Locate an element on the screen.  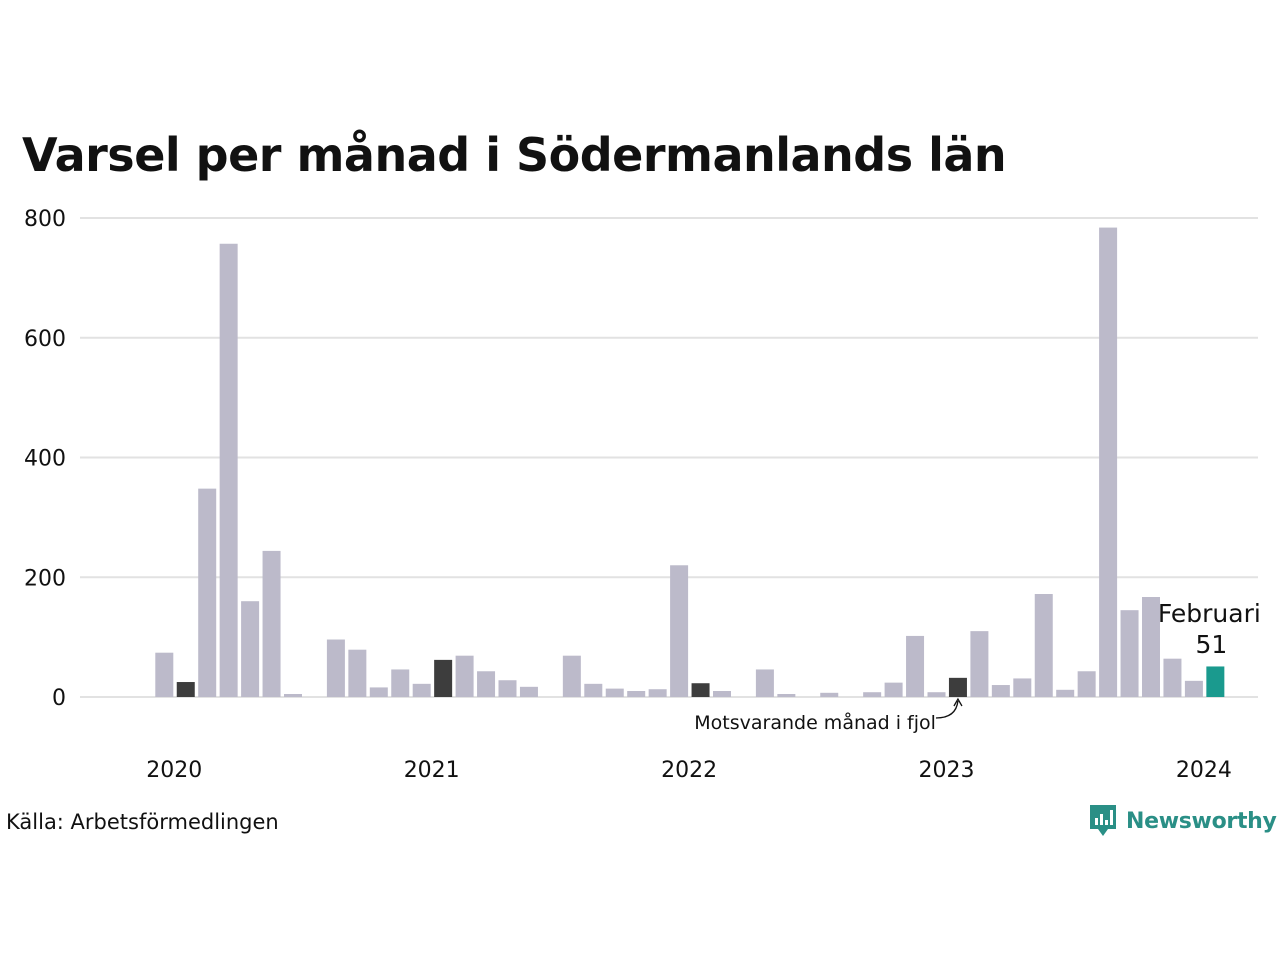
y-tick-label: 0 is located at coordinates (59, 698).